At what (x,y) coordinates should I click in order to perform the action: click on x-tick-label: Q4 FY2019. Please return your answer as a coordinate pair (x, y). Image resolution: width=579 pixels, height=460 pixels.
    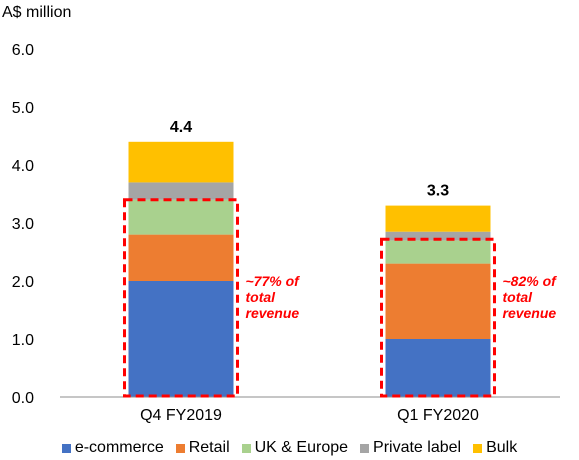
    Looking at the image, I should click on (181, 415).